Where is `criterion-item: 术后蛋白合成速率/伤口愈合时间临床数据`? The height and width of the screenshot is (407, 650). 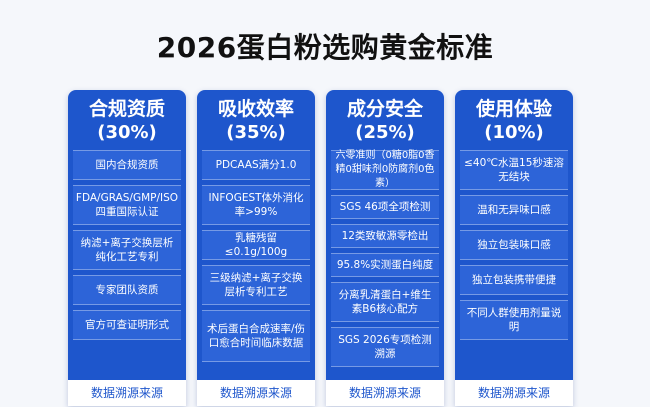
criterion-item: 术后蛋白合成速率/伤口愈合时间临床数据 is located at coordinates (256, 336).